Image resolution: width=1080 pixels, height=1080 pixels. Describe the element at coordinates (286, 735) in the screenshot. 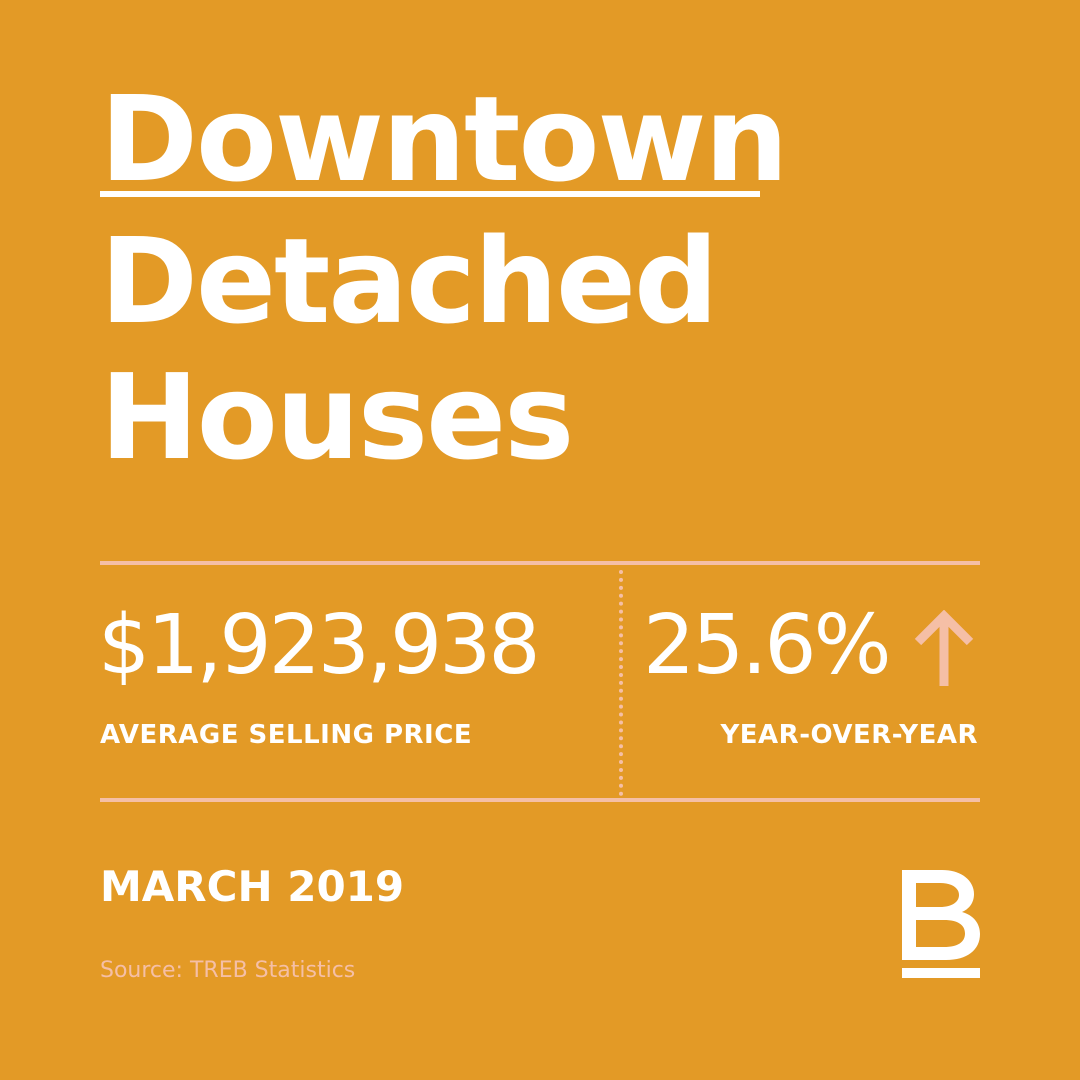

I see `average-price-label: AVERAGE SELLING PRICE` at that location.